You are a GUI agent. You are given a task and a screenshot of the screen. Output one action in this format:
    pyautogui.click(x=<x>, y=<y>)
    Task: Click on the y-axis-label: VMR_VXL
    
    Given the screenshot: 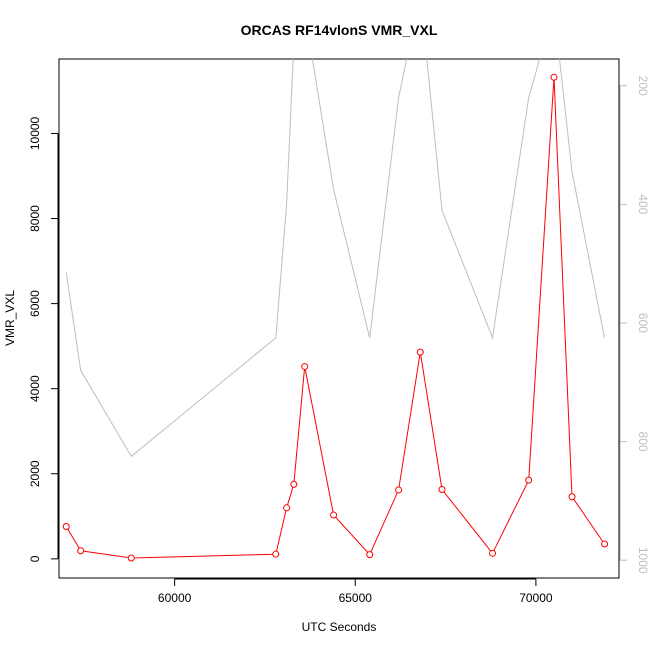 What is the action you would take?
    pyautogui.click(x=10, y=318)
    